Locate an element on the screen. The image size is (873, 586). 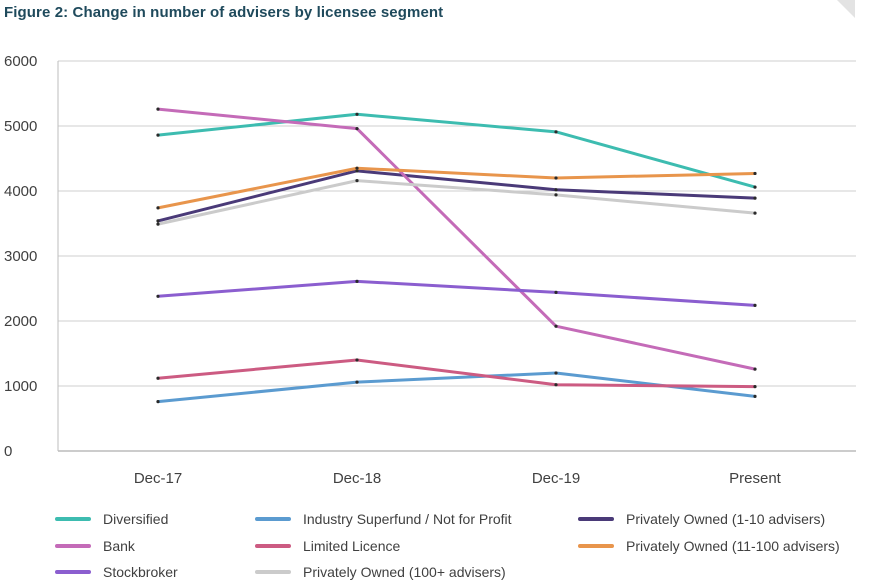
page-corner-decoration is located at coordinates (846, 9).